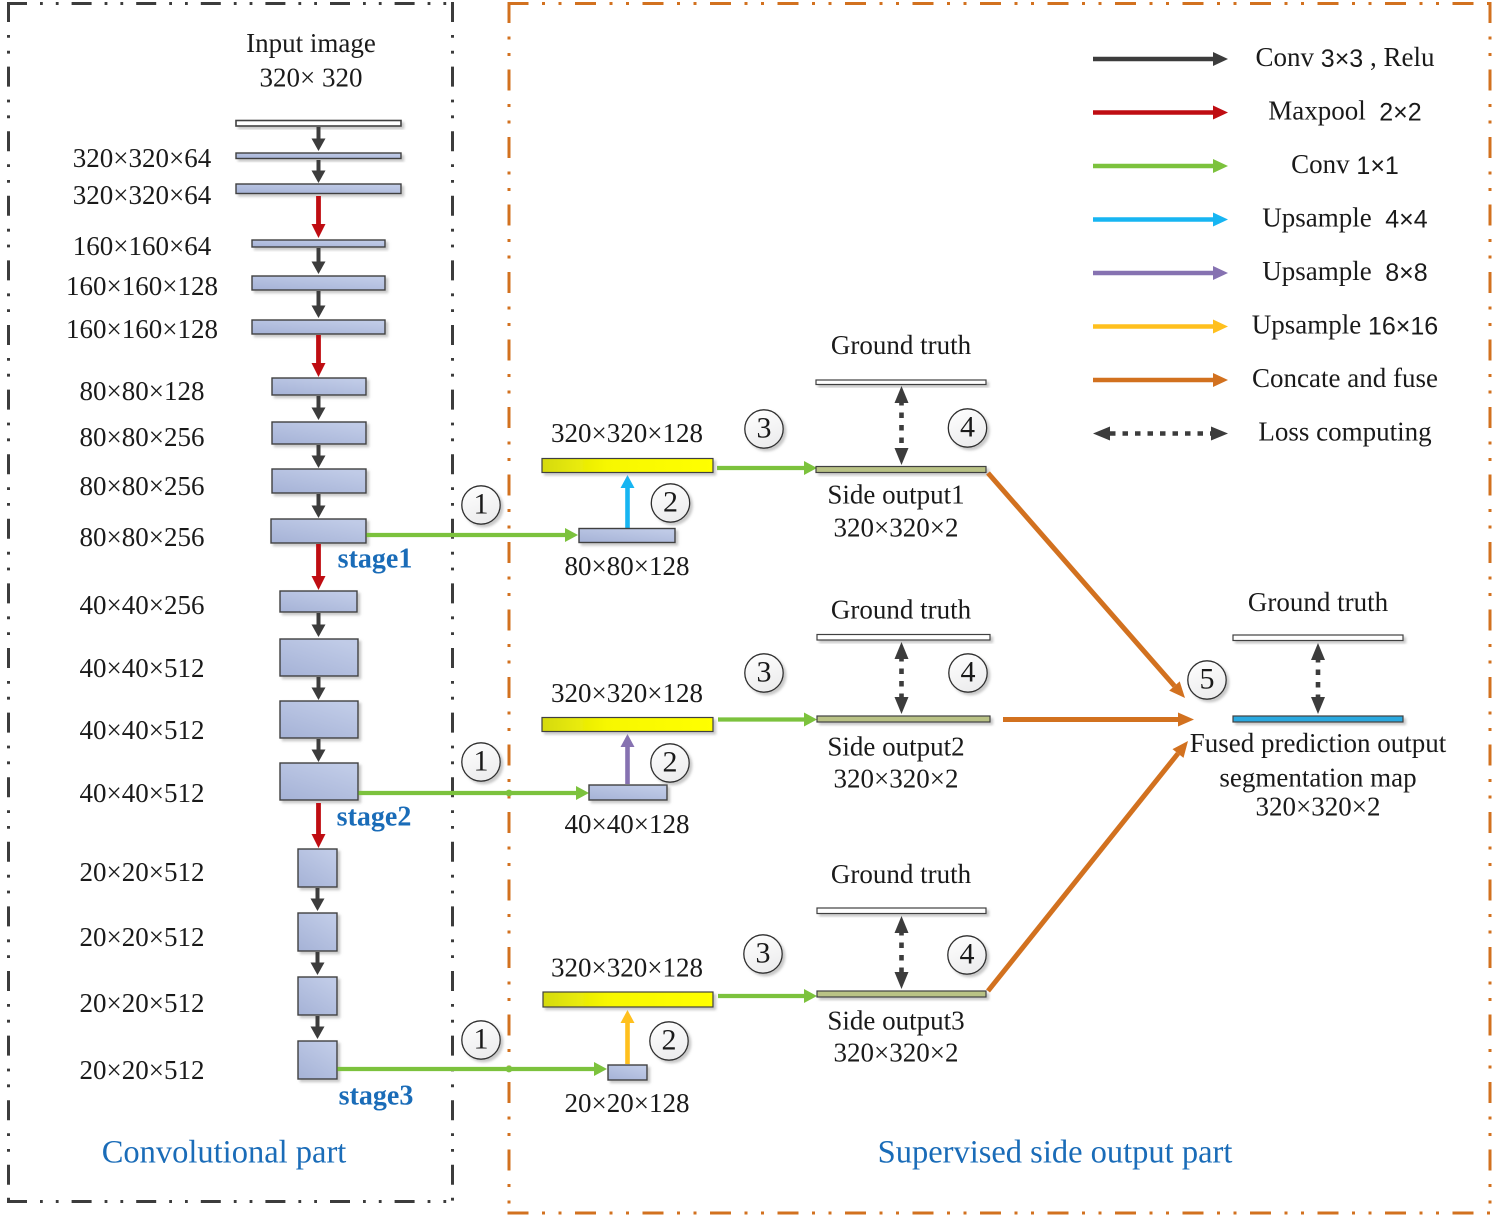 The height and width of the screenshot is (1220, 1494). What do you see at coordinates (376, 1095) in the screenshot?
I see `svg-text: stage3` at bounding box center [376, 1095].